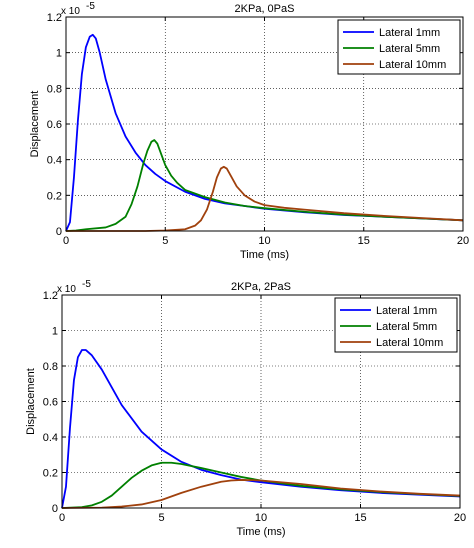 This screenshot has width=474, height=548. What do you see at coordinates (265, 9) in the screenshot?
I see `chart-title: 2KPa, 0PaS` at bounding box center [265, 9].